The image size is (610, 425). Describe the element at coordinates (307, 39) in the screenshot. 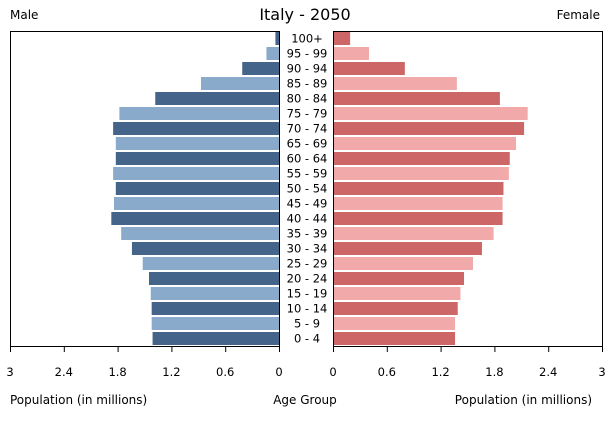

I see `age-group-tick-label: 100+` at that location.